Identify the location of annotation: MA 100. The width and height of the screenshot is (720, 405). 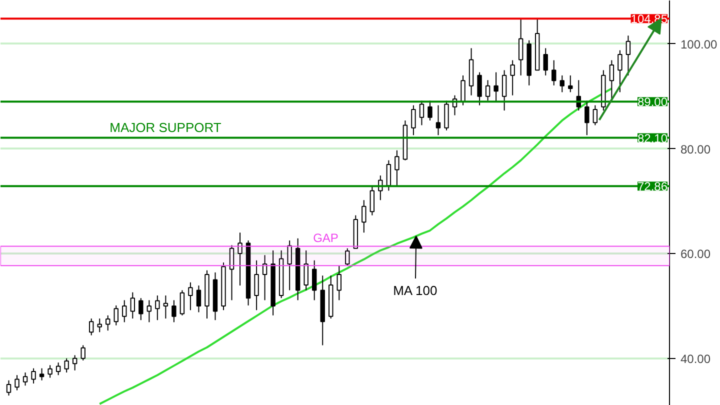
(415, 290).